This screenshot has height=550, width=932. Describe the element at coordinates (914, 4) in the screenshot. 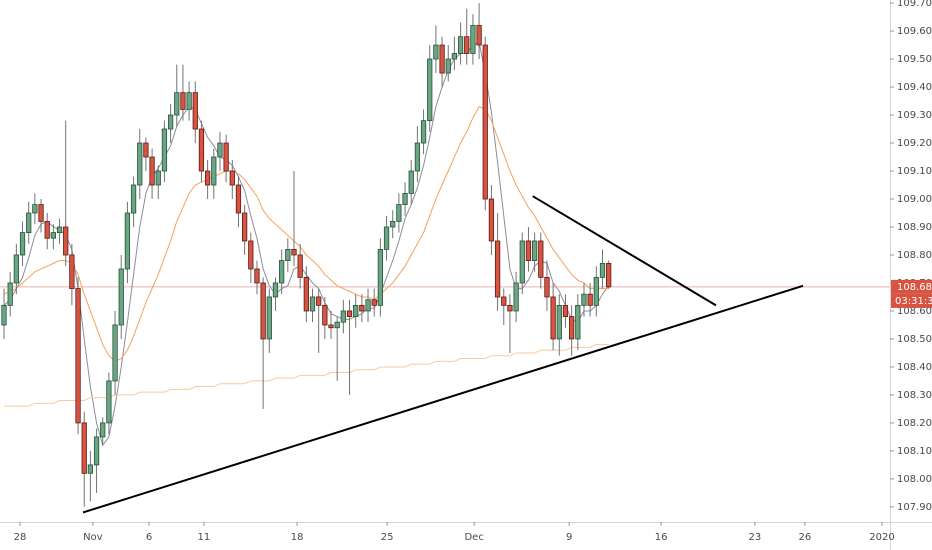

I see `y-tick-label: 109.700` at that location.